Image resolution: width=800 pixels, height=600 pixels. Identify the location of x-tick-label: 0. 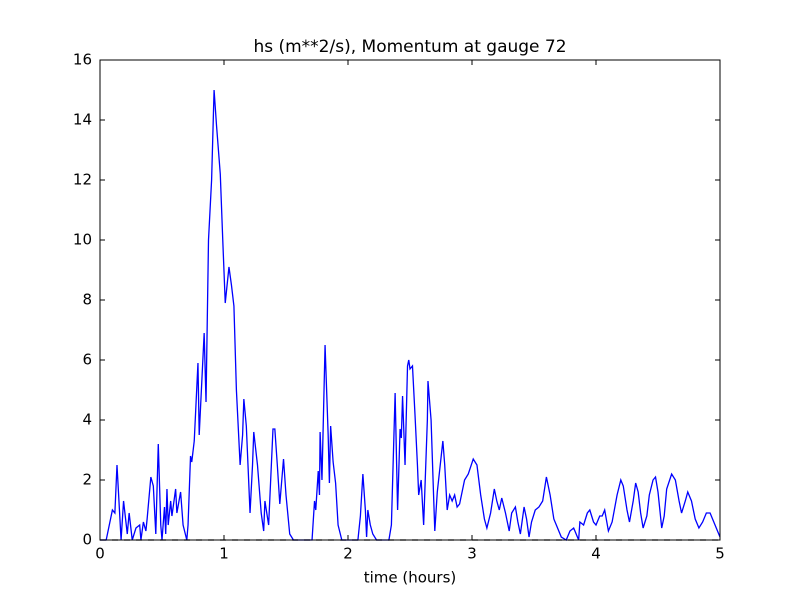
(100, 554).